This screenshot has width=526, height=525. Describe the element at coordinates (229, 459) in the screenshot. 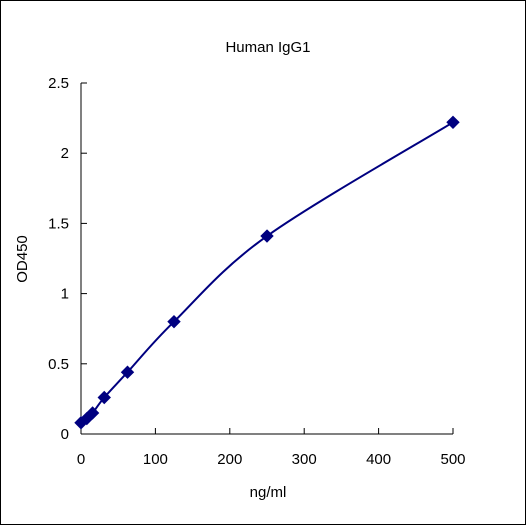

I see `x-tick-label: 200` at that location.